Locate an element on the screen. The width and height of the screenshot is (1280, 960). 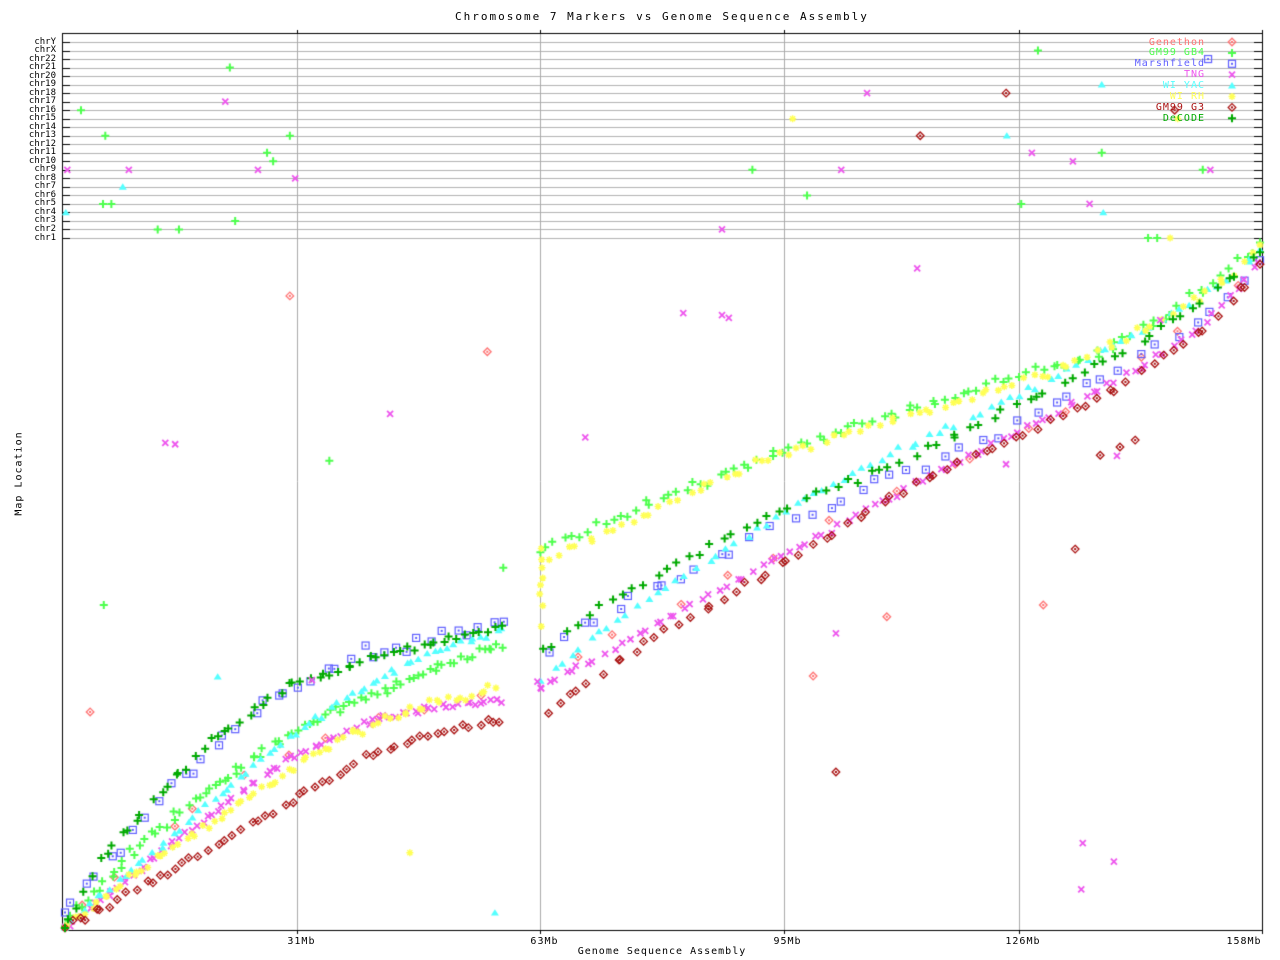
chromosome-label-chr14: chr14 is located at coordinates (42, 126).